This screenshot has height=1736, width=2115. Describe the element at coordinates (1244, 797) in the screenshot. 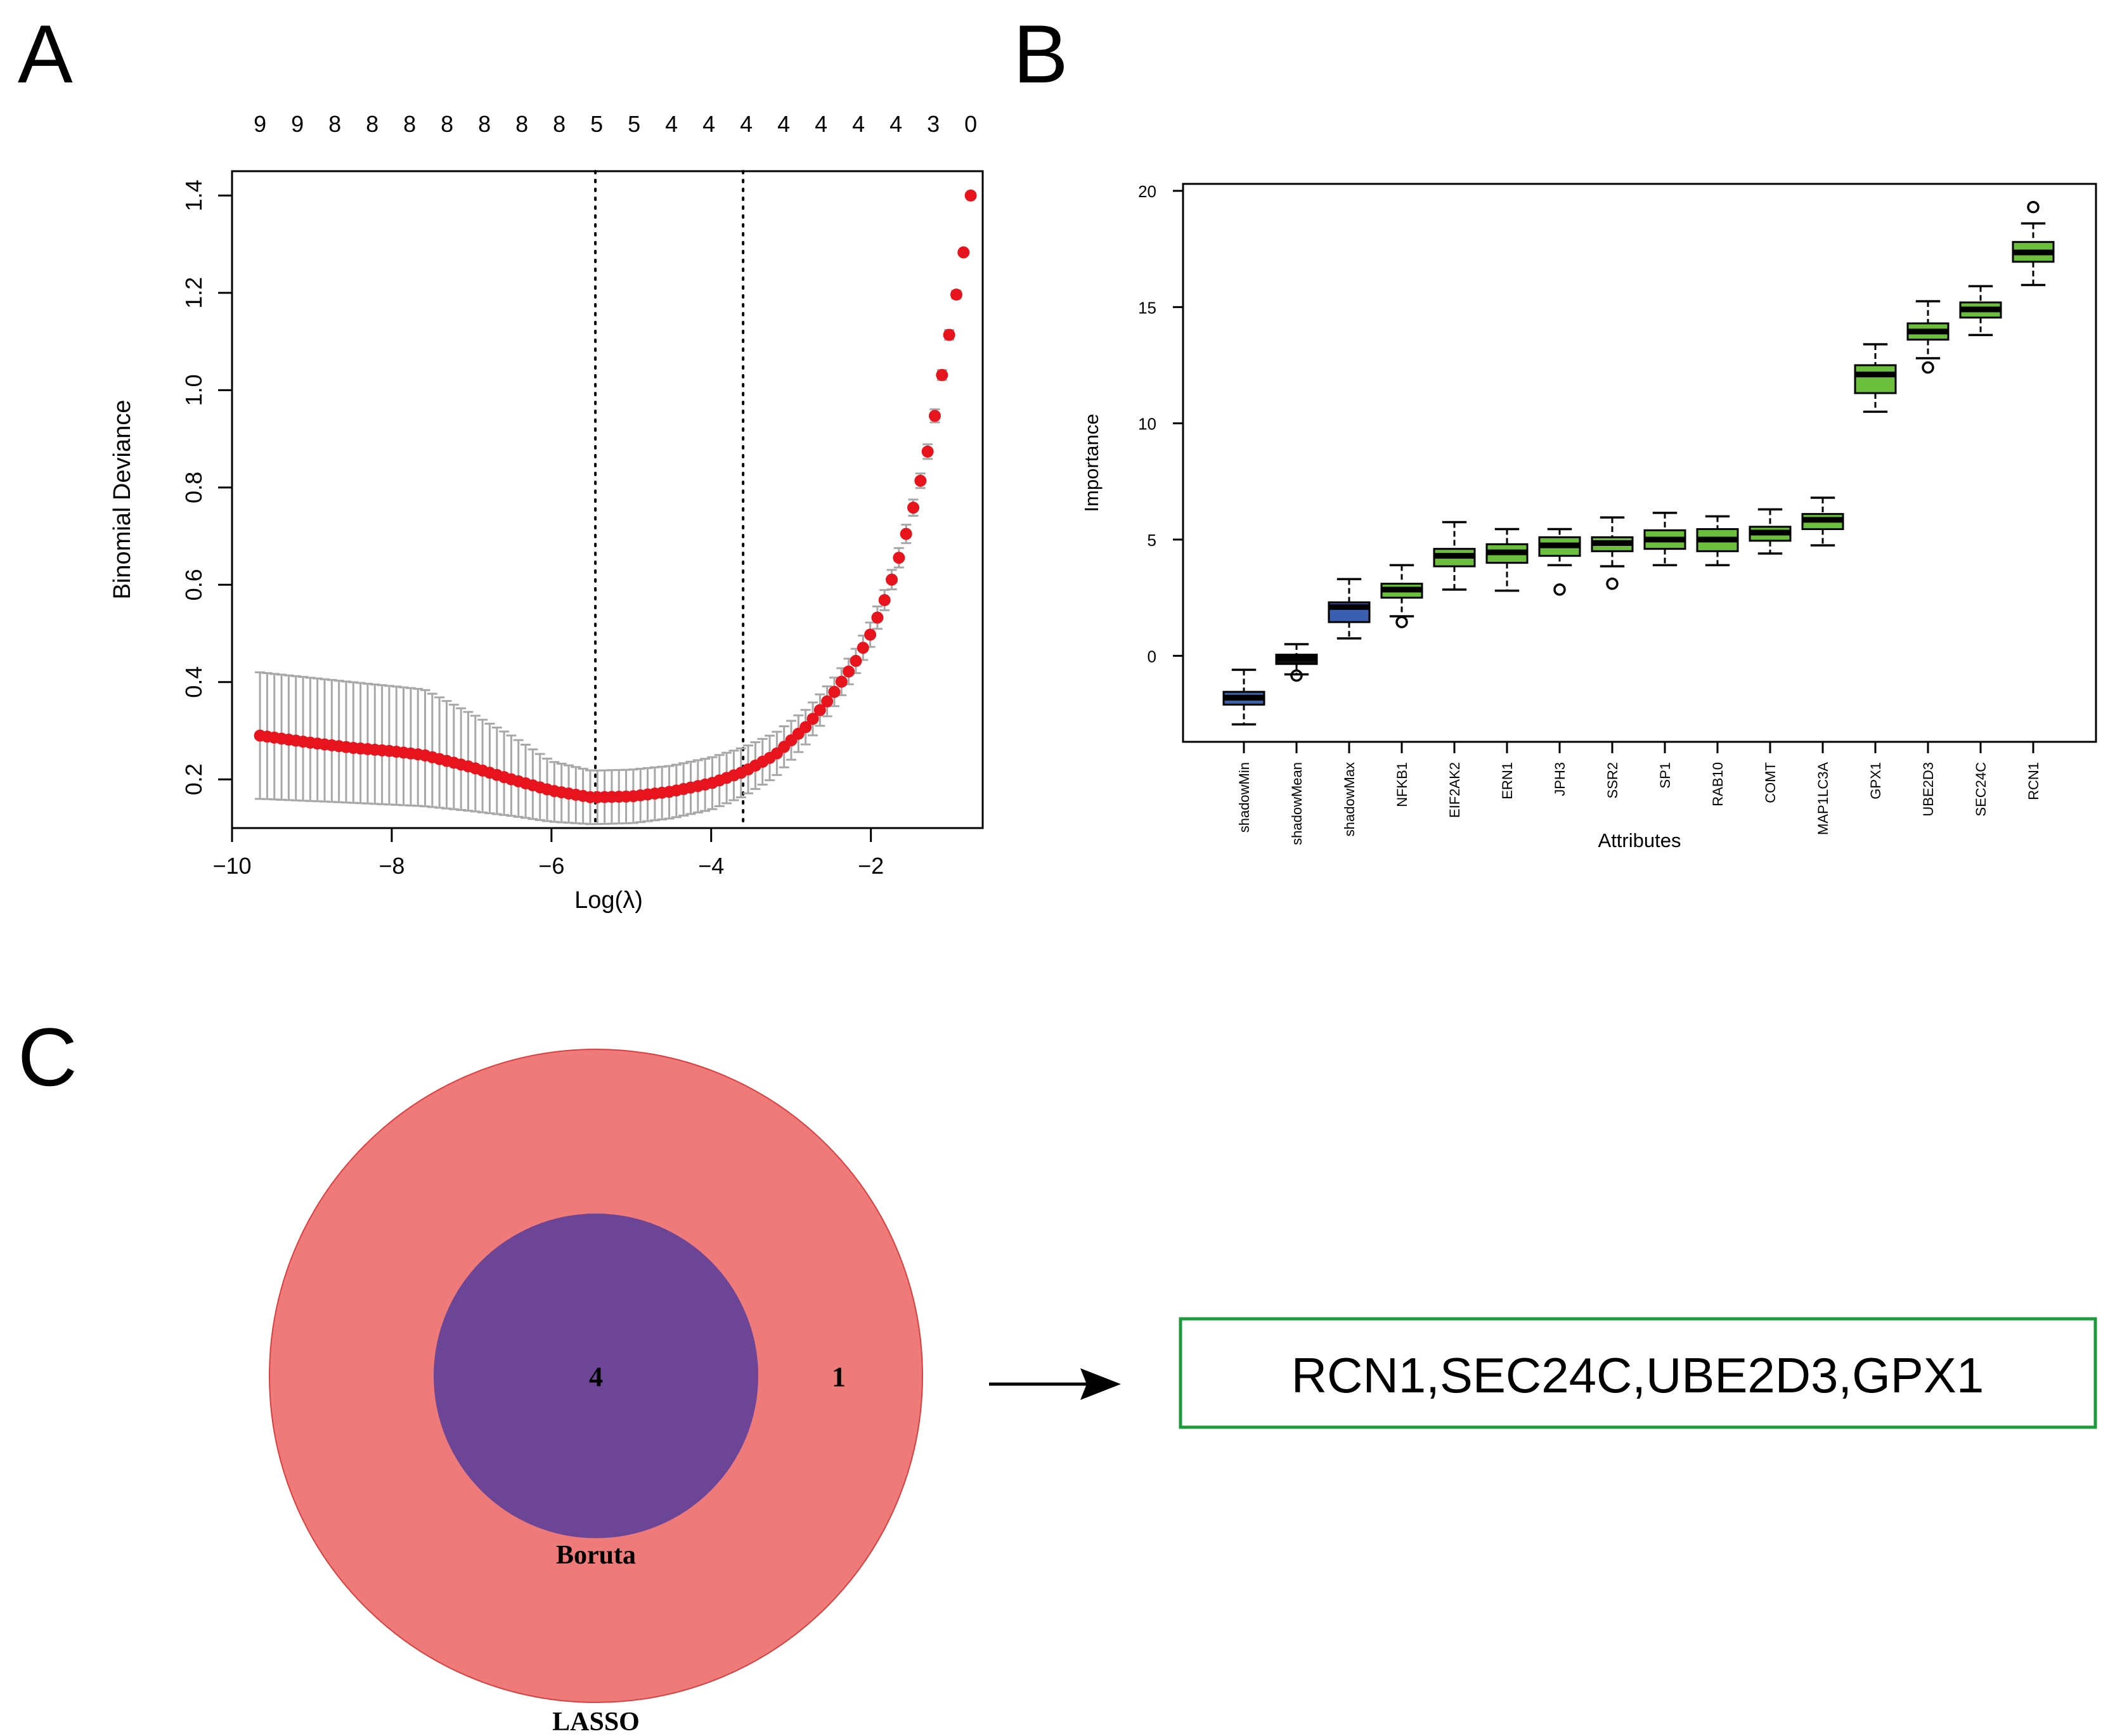

I see `boruta-x-tick-label: shadowMin` at that location.